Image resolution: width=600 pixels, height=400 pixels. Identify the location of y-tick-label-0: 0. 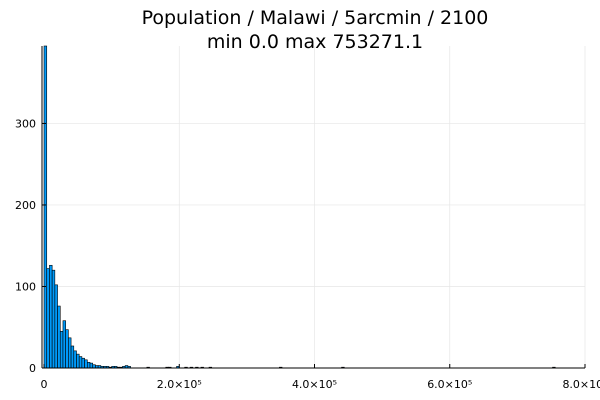
(32, 368).